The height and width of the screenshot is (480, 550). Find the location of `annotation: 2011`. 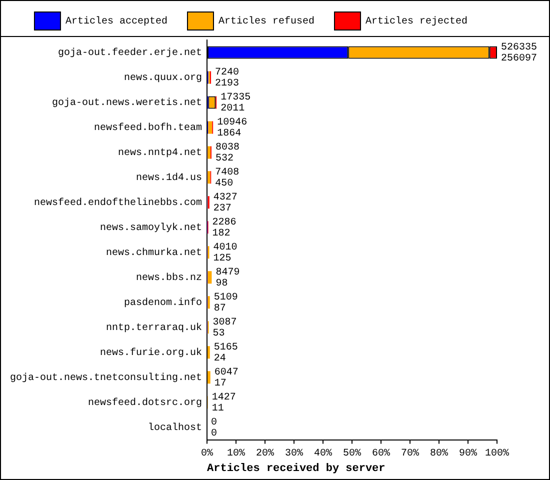

annotation: 2011 is located at coordinates (232, 109).